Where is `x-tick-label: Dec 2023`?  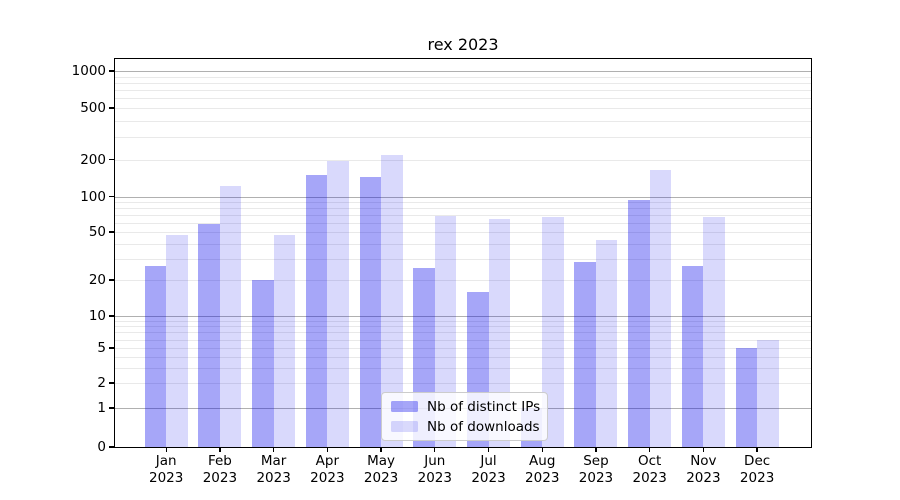
x-tick-label: Dec 2023 is located at coordinates (757, 469).